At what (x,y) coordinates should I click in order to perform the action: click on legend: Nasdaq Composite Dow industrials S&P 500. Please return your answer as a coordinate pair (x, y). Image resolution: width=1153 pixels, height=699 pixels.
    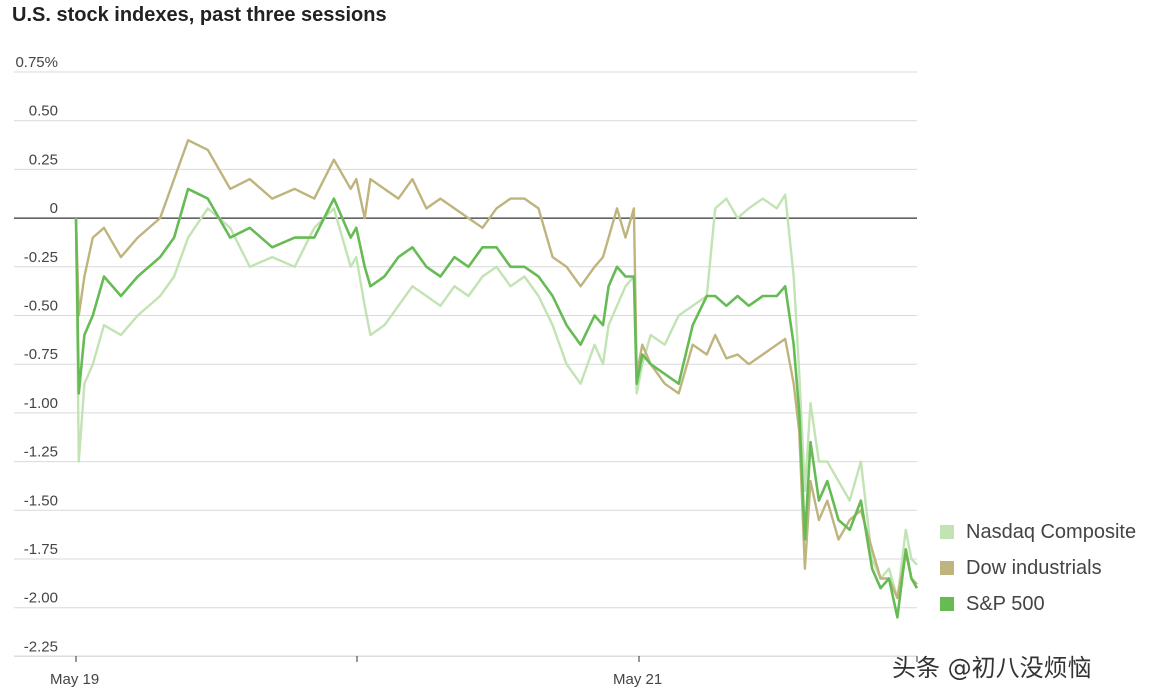
    Looking at the image, I should click on (1038, 568).